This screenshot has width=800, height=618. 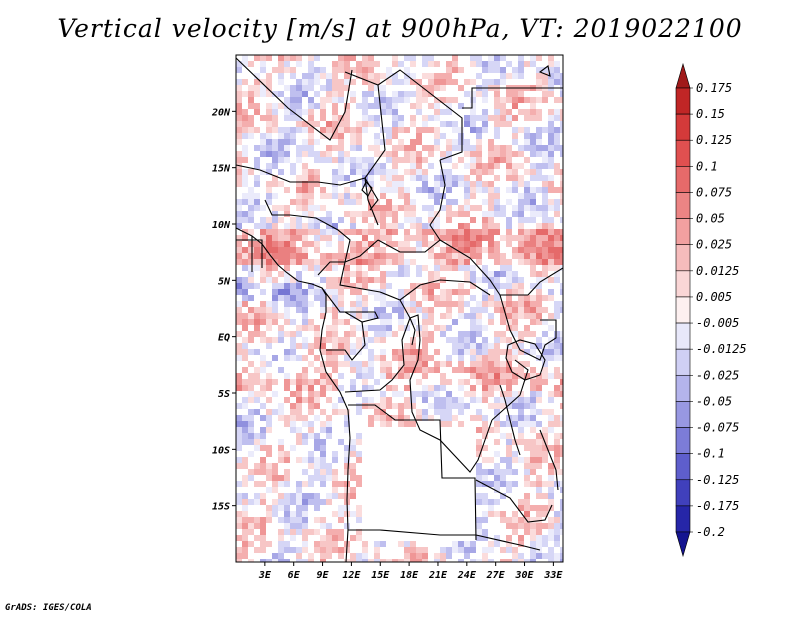 What do you see at coordinates (224, 394) in the screenshot?
I see `y-tick-label: 5S` at bounding box center [224, 394].